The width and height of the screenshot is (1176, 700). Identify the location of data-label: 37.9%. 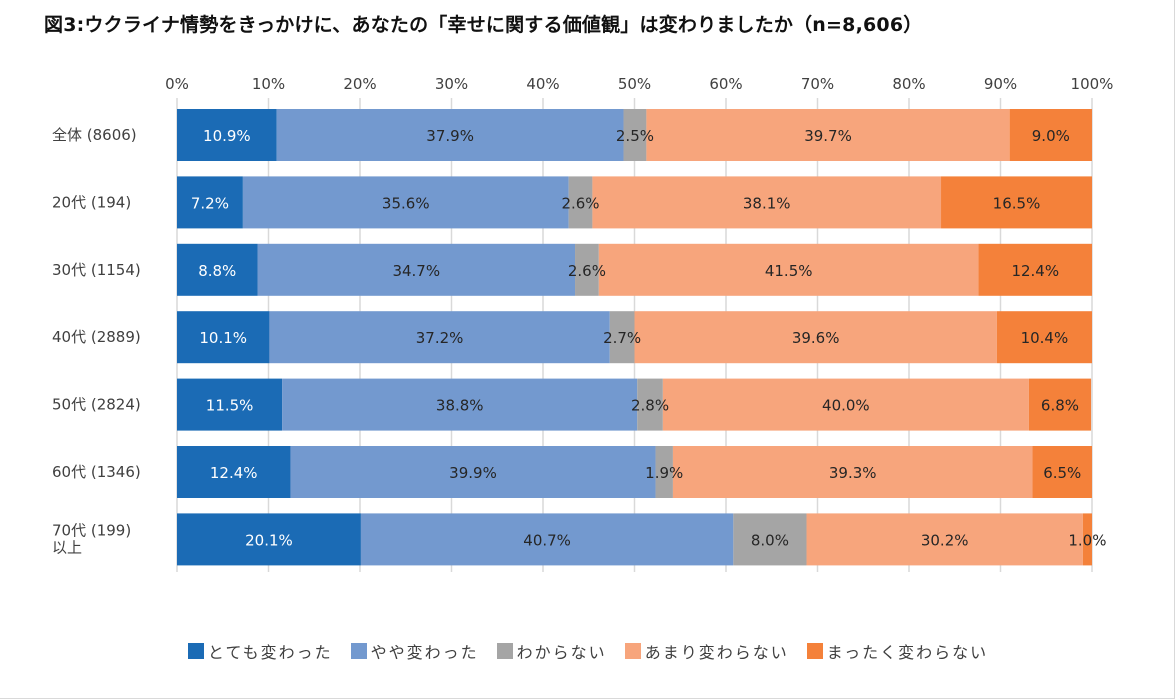
(450, 136).